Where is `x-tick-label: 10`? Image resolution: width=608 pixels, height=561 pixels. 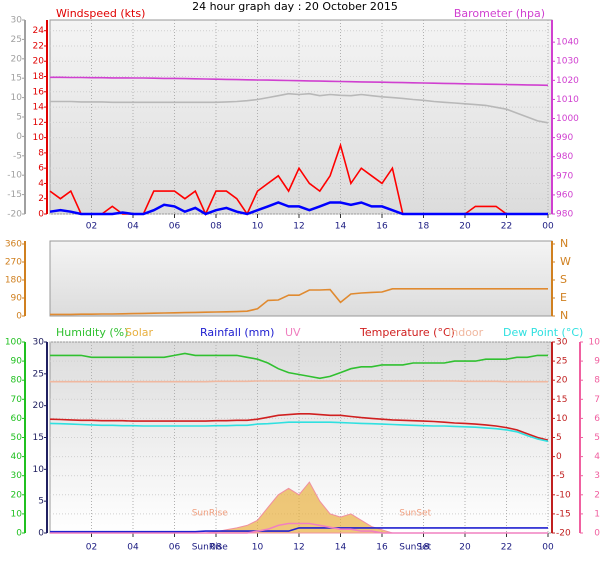 x-tick-label: 10 is located at coordinates (258, 548).